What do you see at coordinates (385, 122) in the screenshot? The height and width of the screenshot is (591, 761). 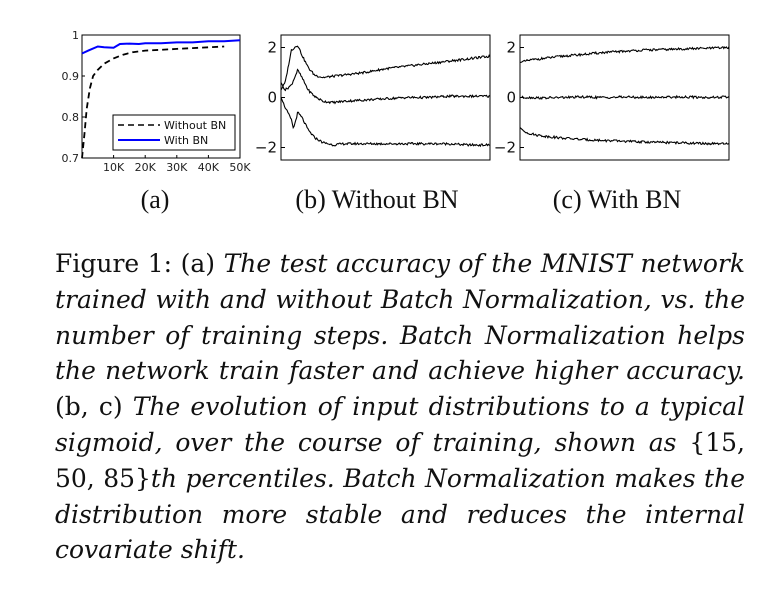 I see `panel-b-percentile-15th-line` at bounding box center [385, 122].